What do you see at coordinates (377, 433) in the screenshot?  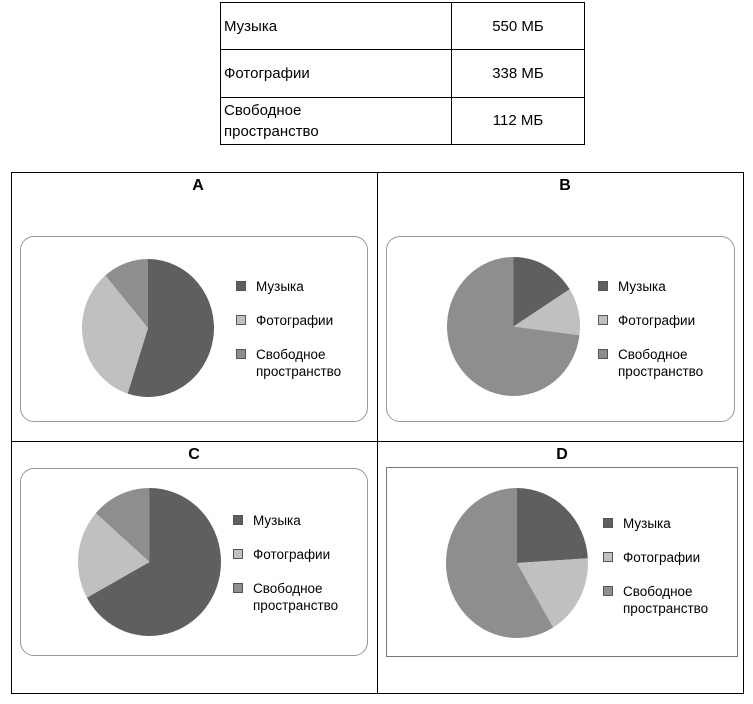 I see `grid-divider-vertical` at bounding box center [377, 433].